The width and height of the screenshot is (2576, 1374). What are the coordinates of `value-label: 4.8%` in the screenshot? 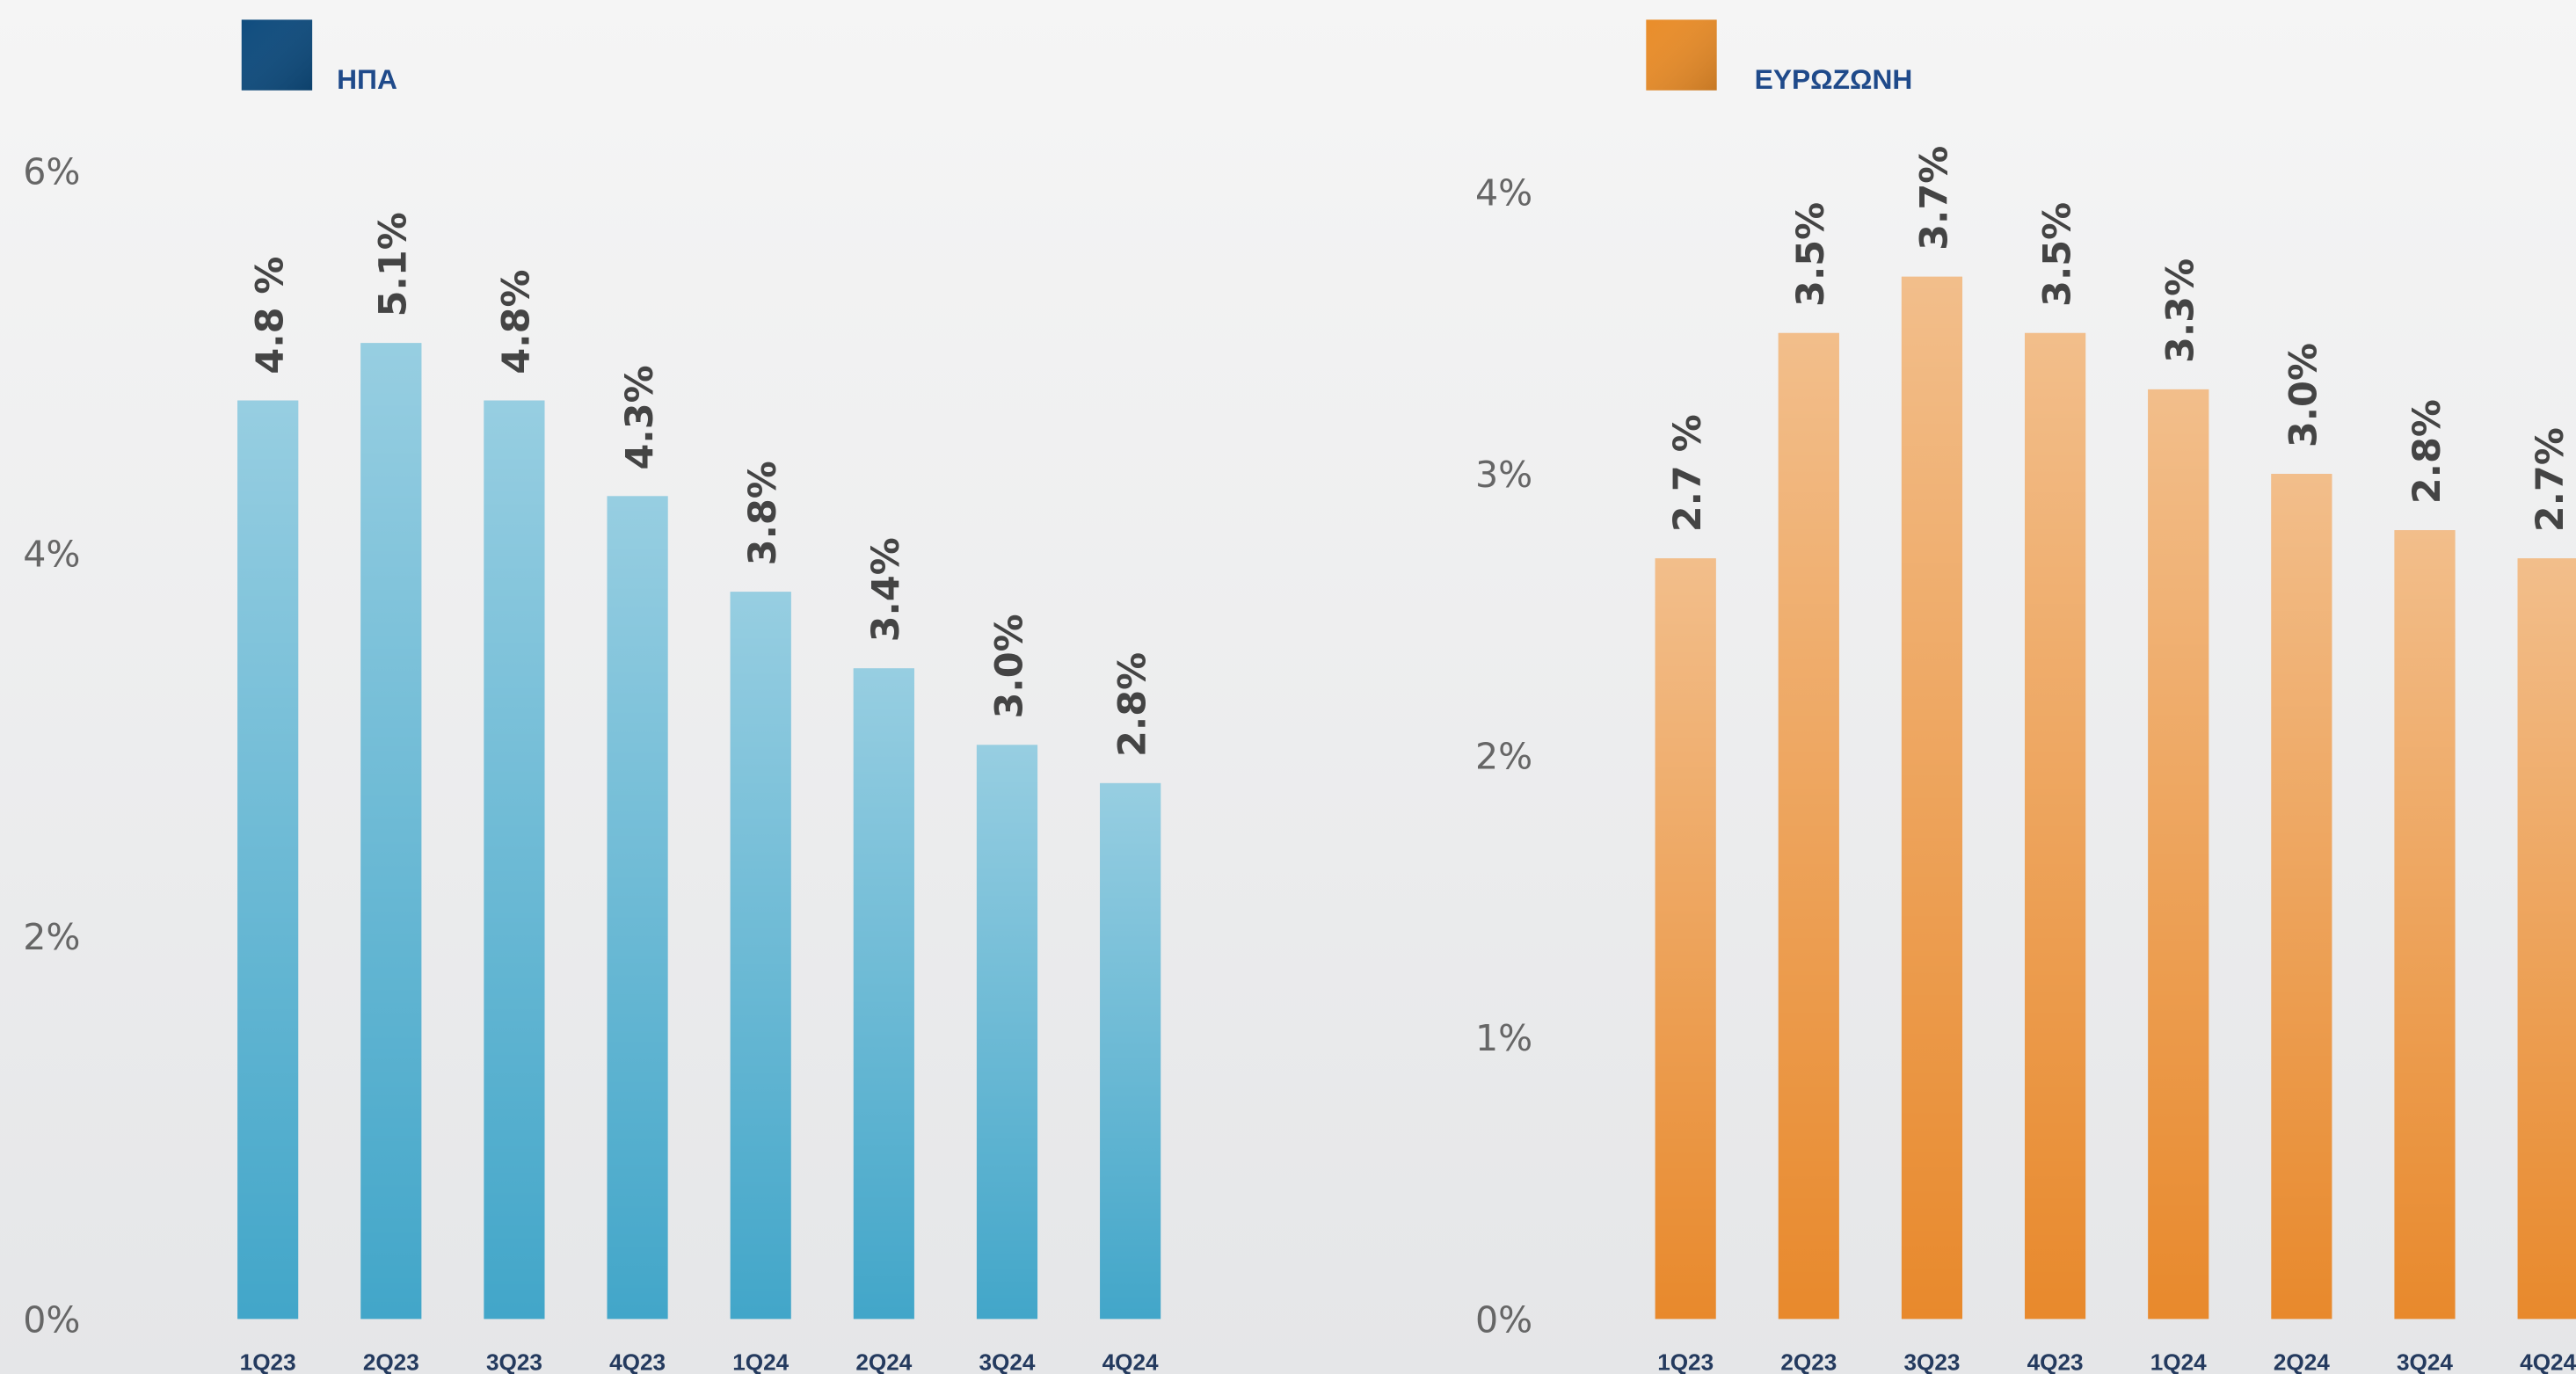 It's located at (517, 321).